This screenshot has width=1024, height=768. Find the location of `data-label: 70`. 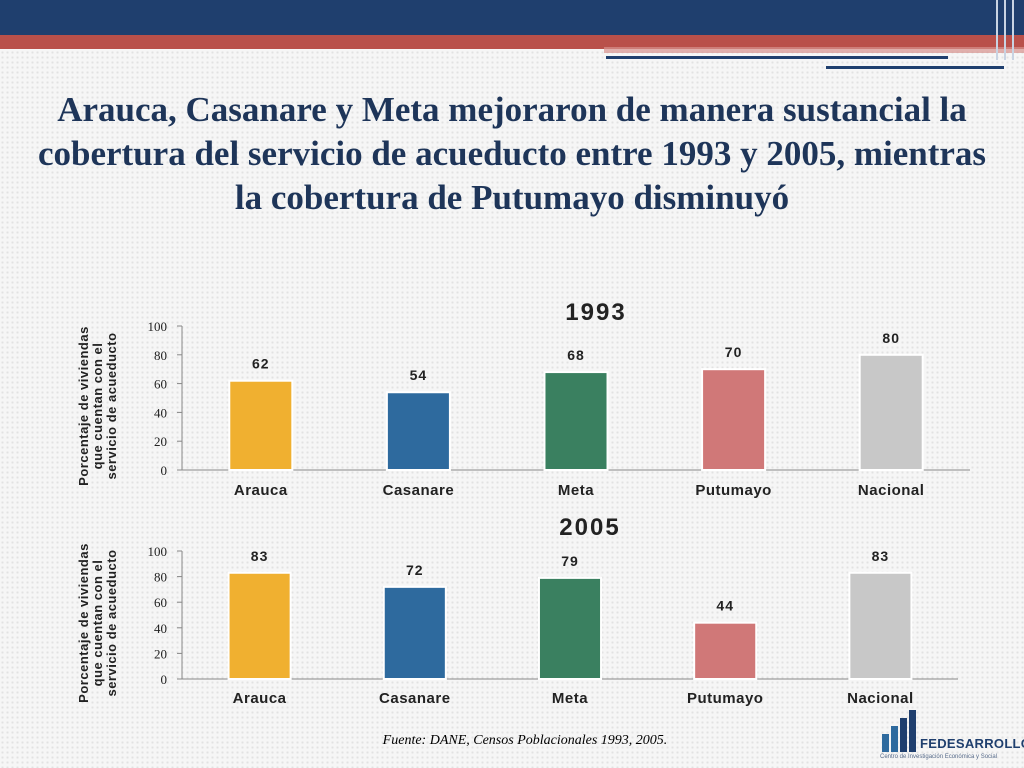

data-label: 70 is located at coordinates (734, 352).